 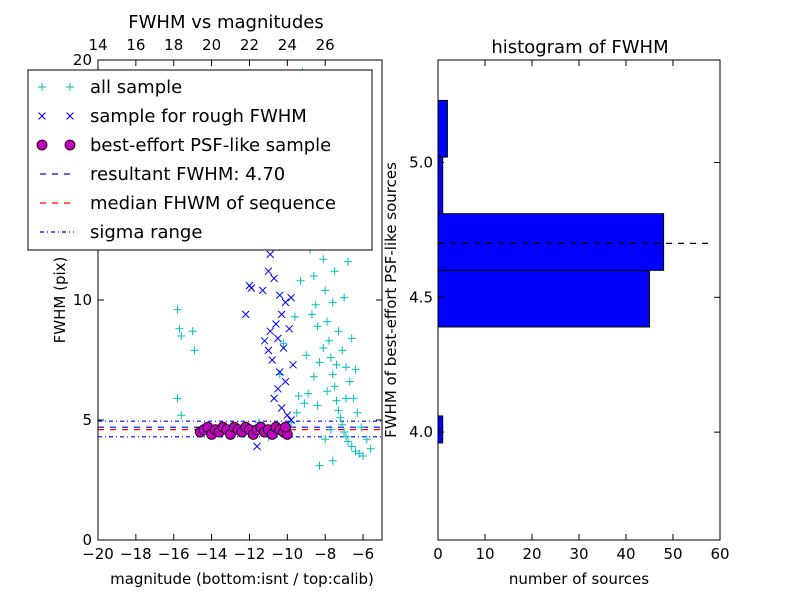 I want to click on top-tick-label: 24, so click(x=287, y=45).